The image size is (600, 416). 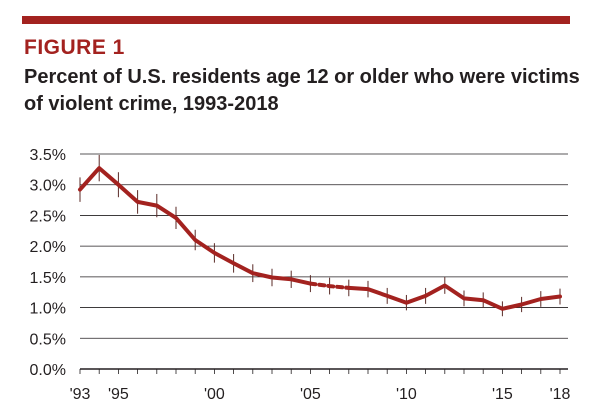 I want to click on y-tick-label: 0.5%, so click(x=48, y=339).